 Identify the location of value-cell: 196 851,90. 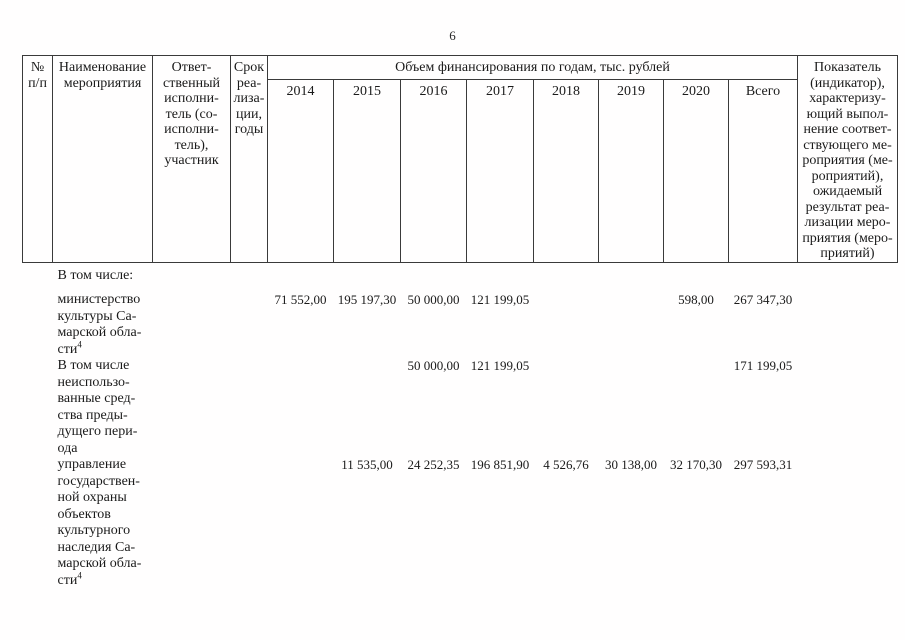
(500, 464).